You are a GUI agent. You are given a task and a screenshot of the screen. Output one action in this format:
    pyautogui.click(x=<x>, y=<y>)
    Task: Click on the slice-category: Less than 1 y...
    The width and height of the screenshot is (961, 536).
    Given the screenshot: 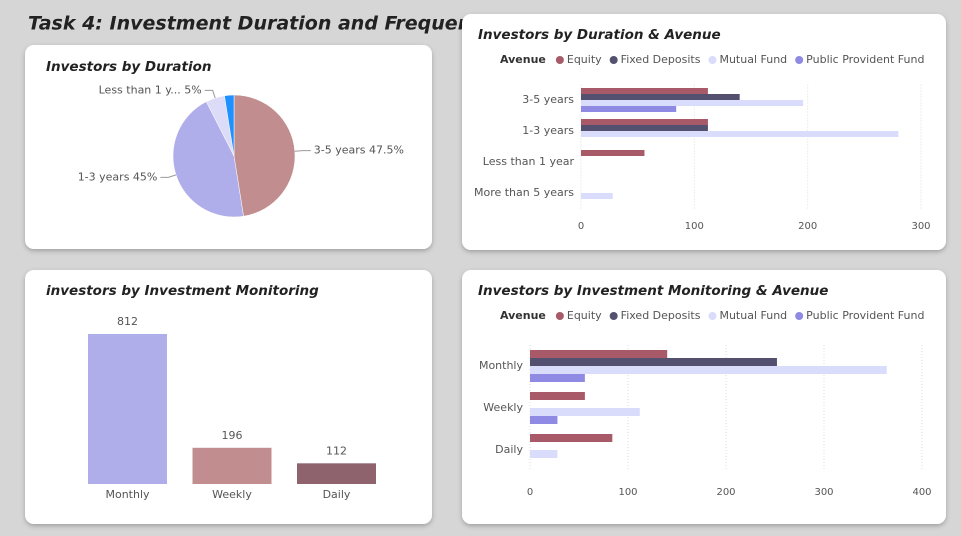 What is the action you would take?
    pyautogui.click(x=140, y=89)
    